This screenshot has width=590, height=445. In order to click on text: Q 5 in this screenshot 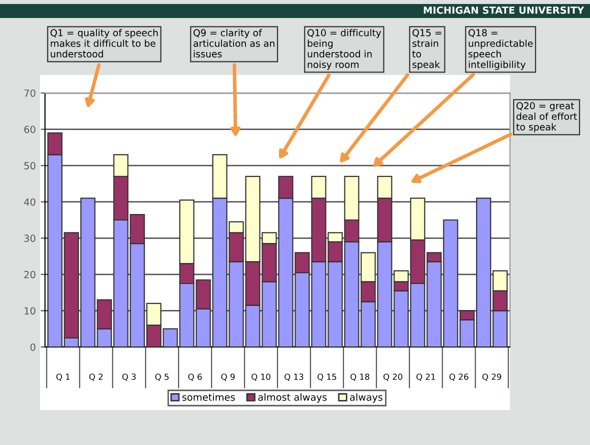, I will do `click(162, 377)`.